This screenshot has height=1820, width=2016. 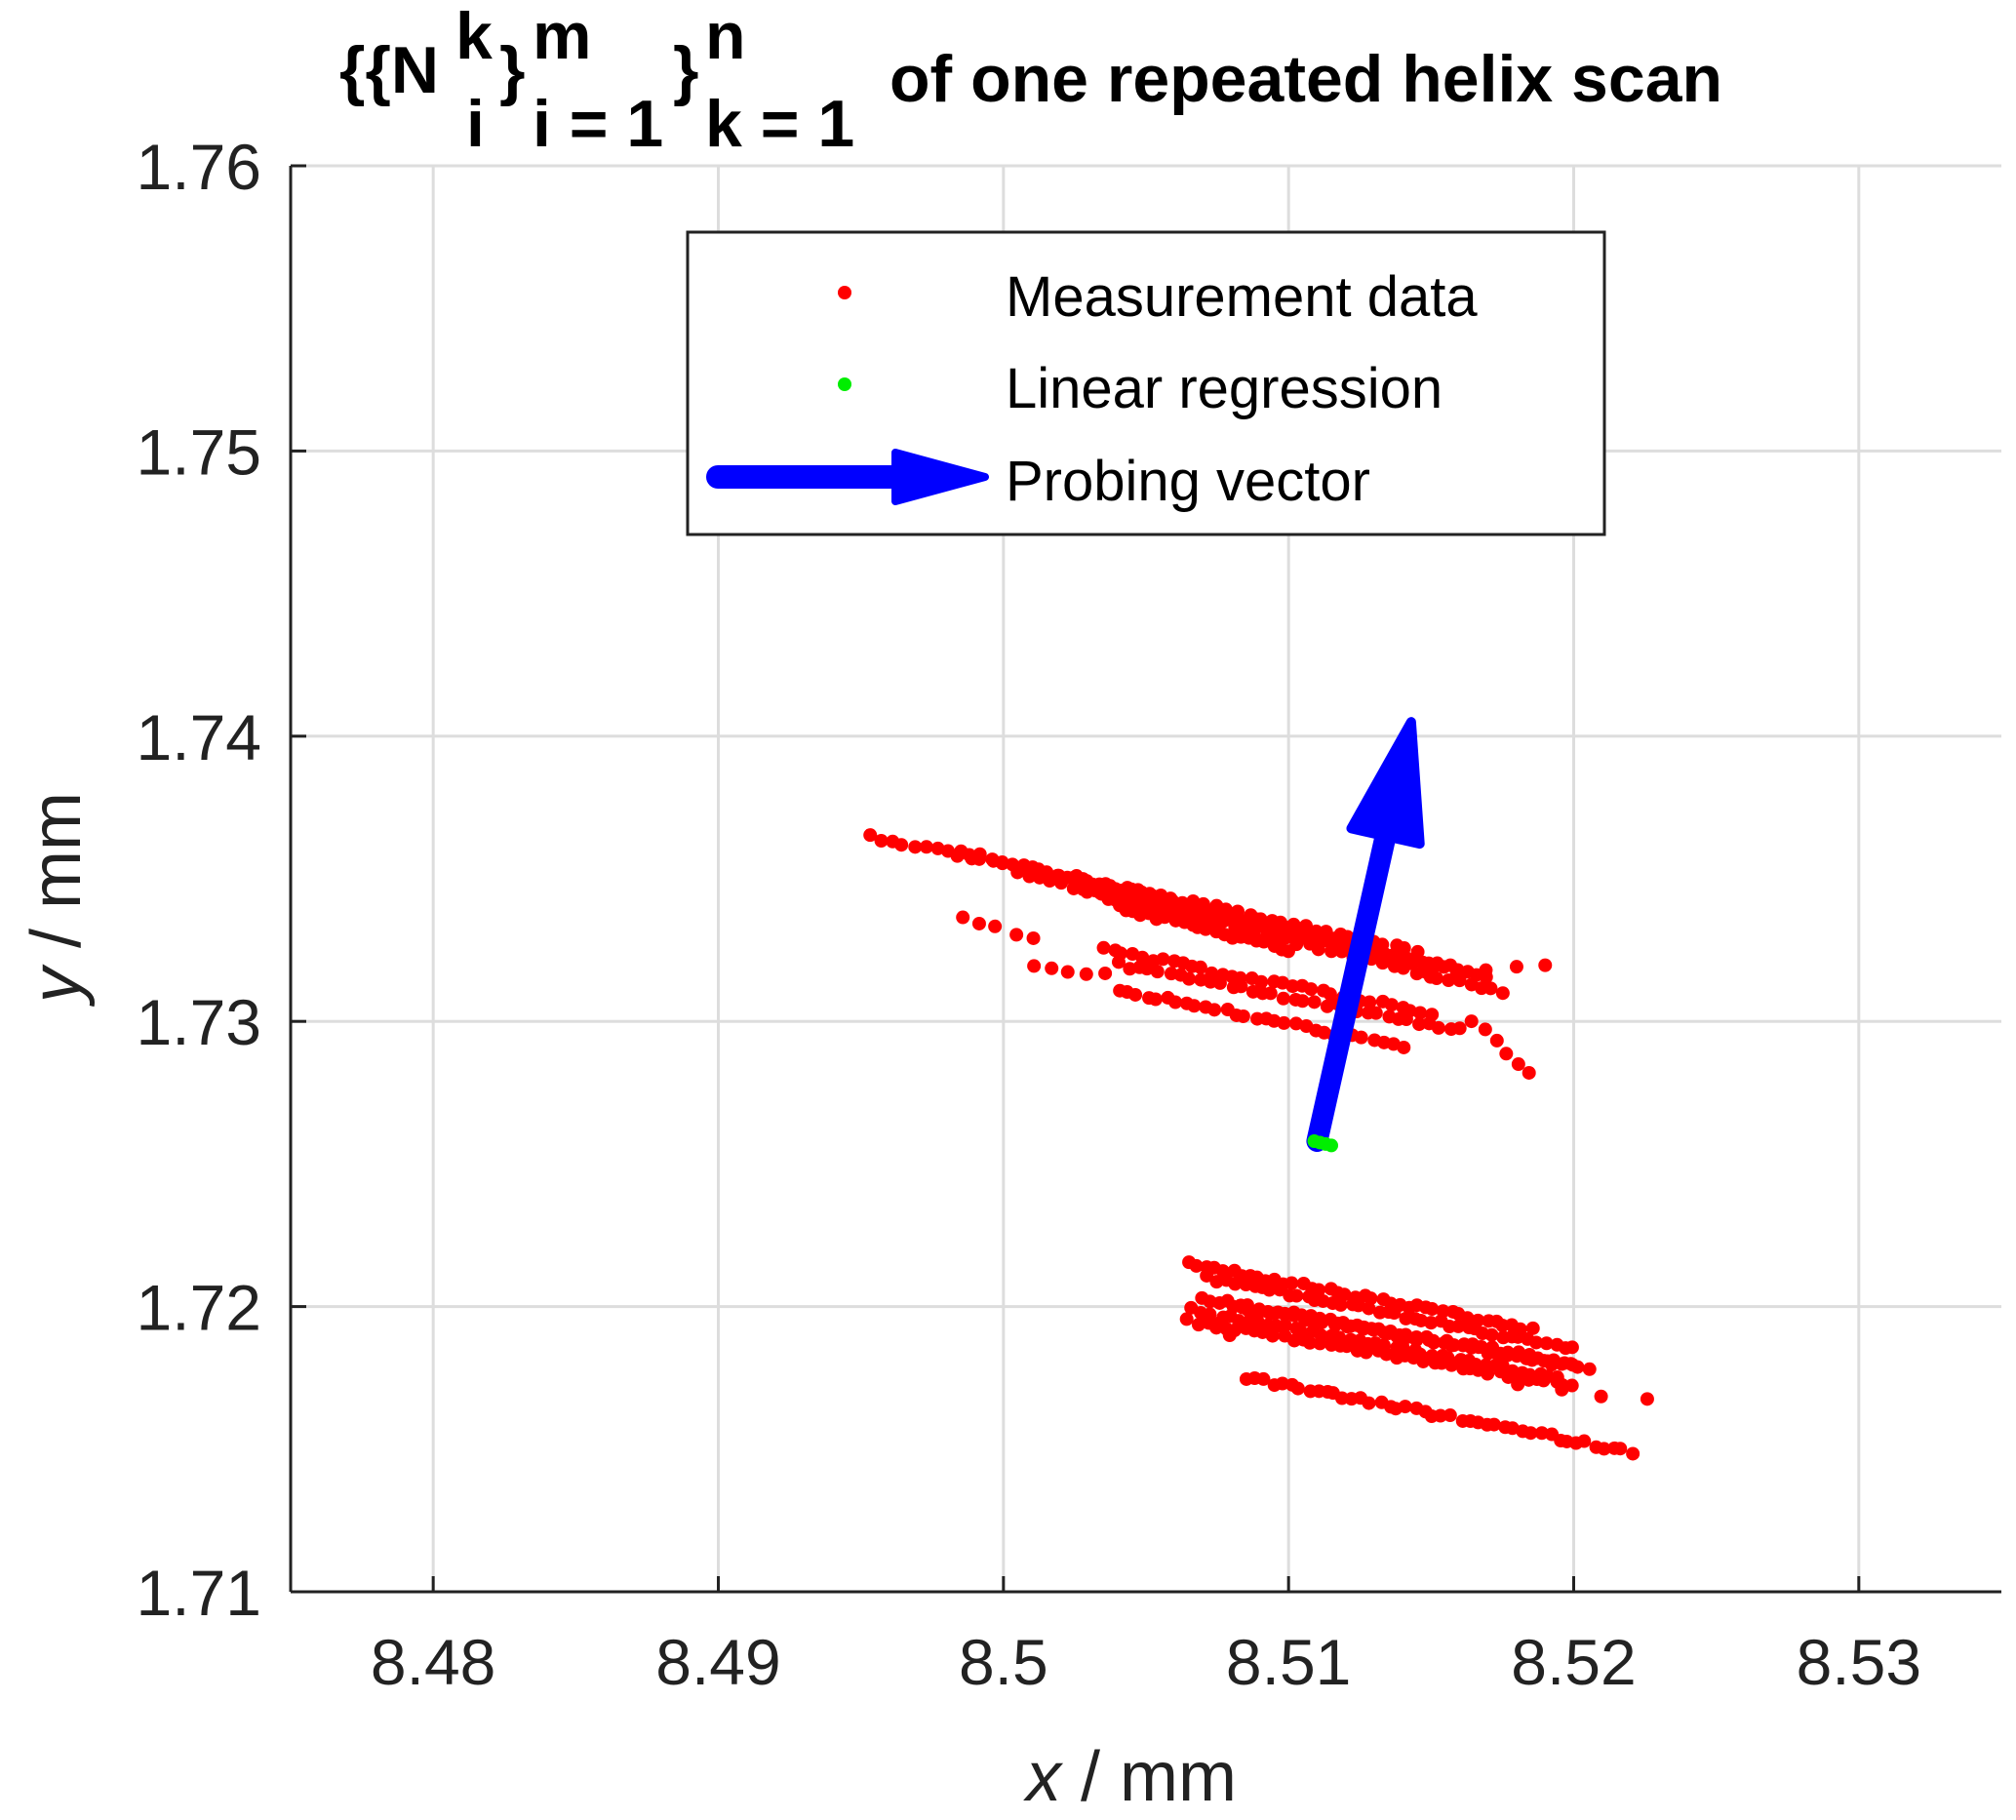 I want to click on x-tick-label-4: 8.52, so click(x=1574, y=1662).